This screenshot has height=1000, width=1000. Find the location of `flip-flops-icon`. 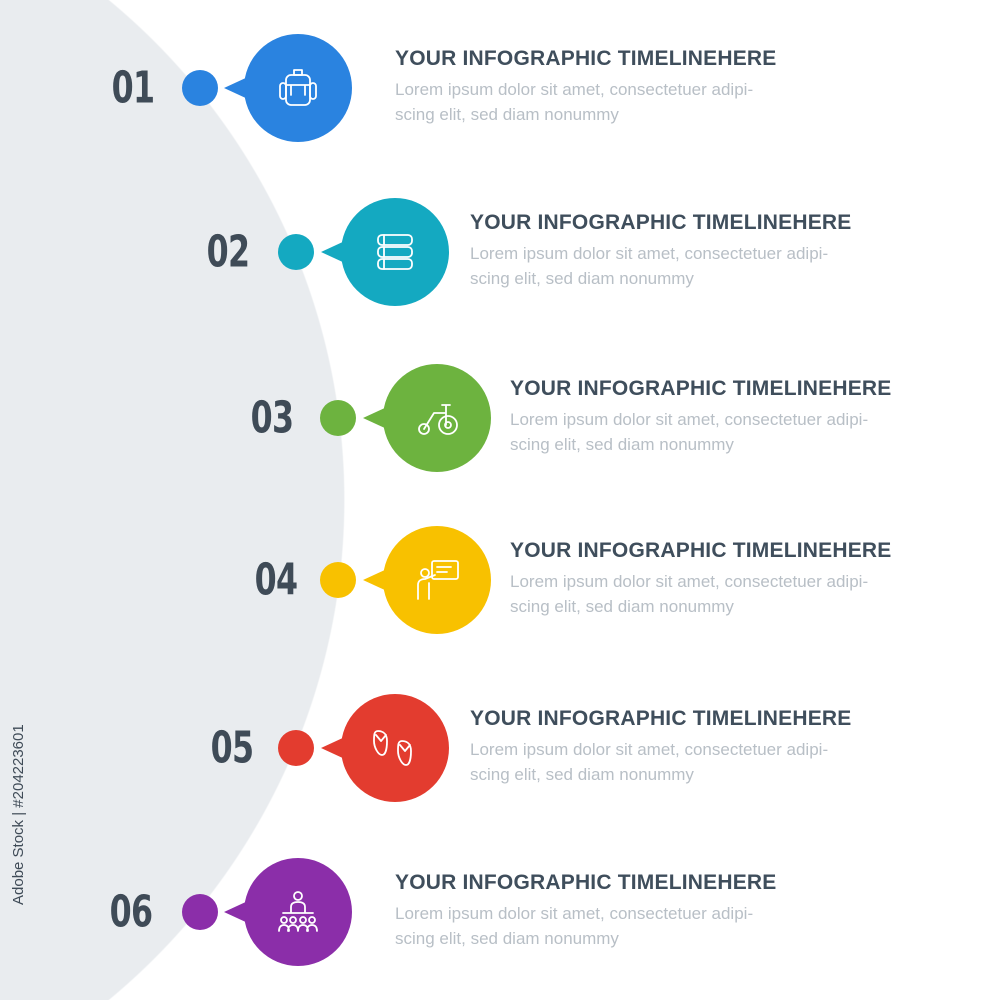

flip-flops-icon is located at coordinates (392, 748).